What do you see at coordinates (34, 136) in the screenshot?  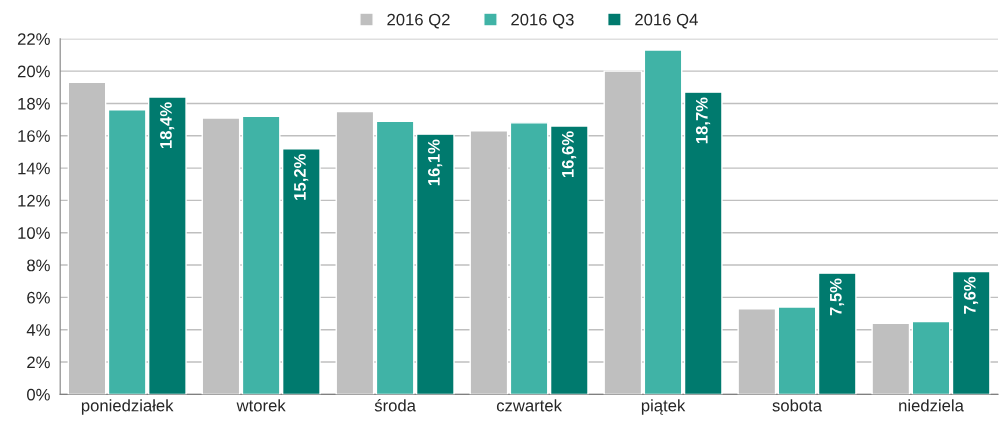 I see `y-tick-label: 16%` at bounding box center [34, 136].